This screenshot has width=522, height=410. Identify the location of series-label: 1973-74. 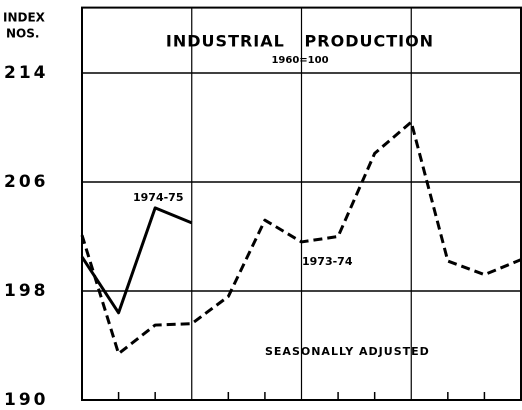
(327, 261).